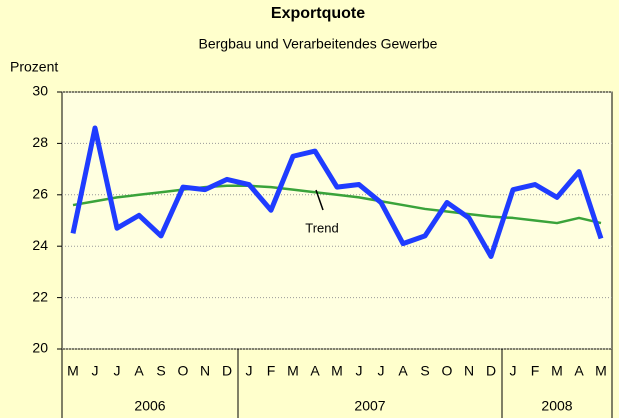 This screenshot has height=418, width=619. Describe the element at coordinates (40, 296) in the screenshot. I see `y-tick-label: 22` at that location.